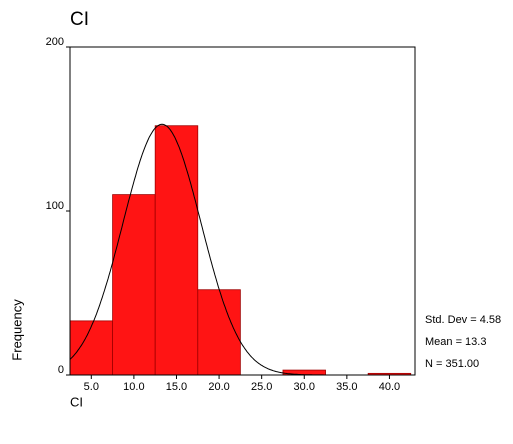  I want to click on x-tick-label: 20.0, so click(218, 387).